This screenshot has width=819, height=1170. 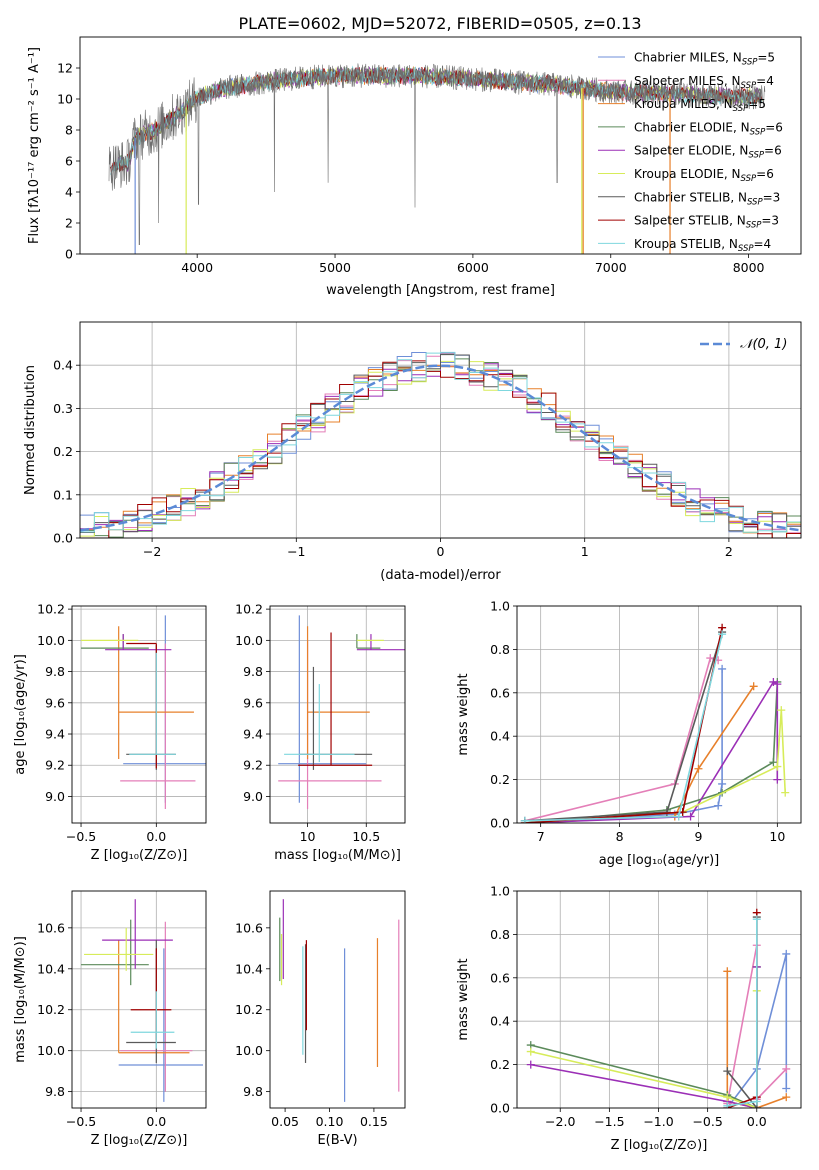 What do you see at coordinates (777, 836) in the screenshot?
I see `x-tick-label: 10` at bounding box center [777, 836].